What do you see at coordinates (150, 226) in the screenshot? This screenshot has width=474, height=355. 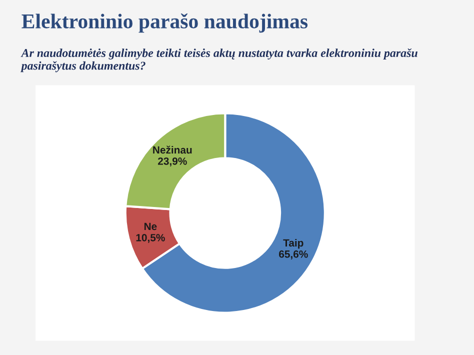 I see `slice-label: Ne` at bounding box center [150, 226].